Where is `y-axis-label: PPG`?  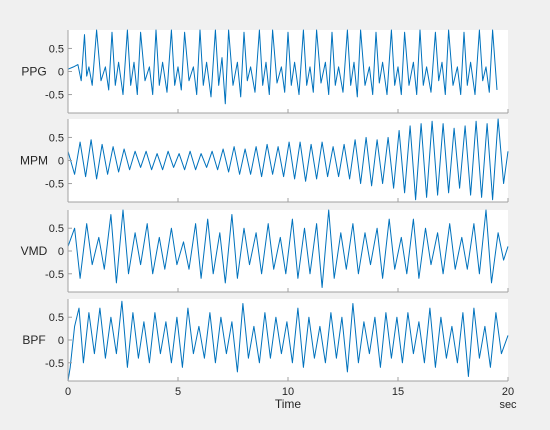
y-axis-label: PPG is located at coordinates (33, 72).